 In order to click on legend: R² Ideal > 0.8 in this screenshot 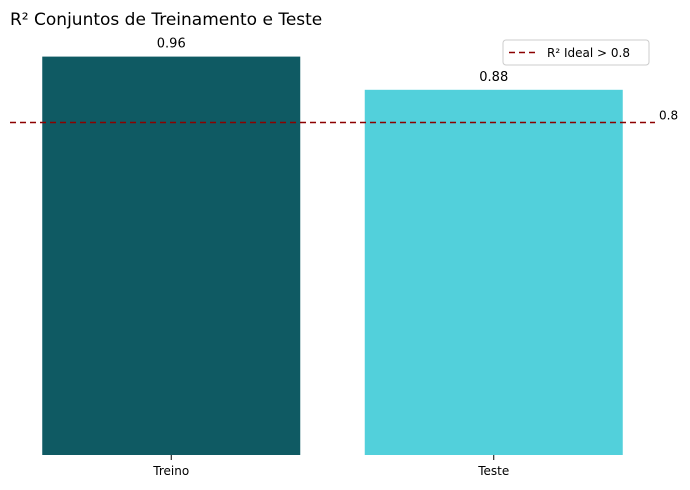, I will do `click(576, 52)`.